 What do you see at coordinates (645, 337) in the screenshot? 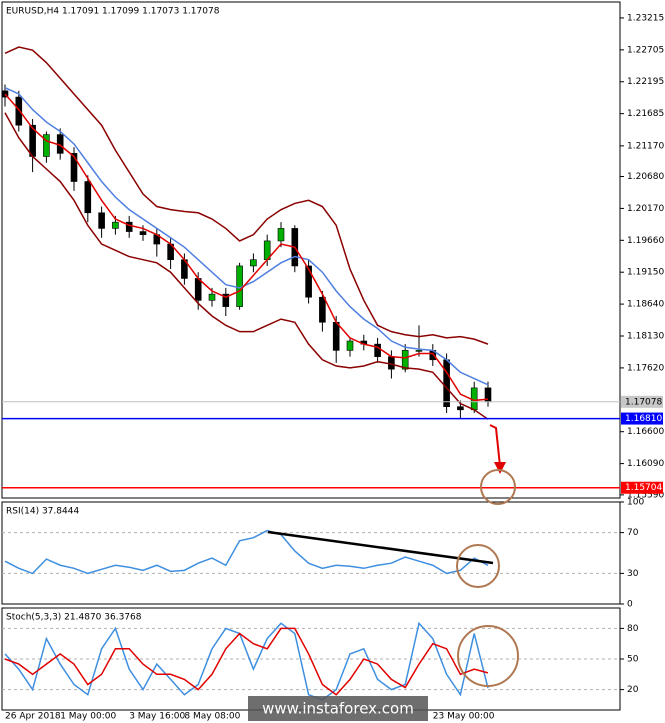
I see `y-tick-label: 1.18130` at bounding box center [645, 337].